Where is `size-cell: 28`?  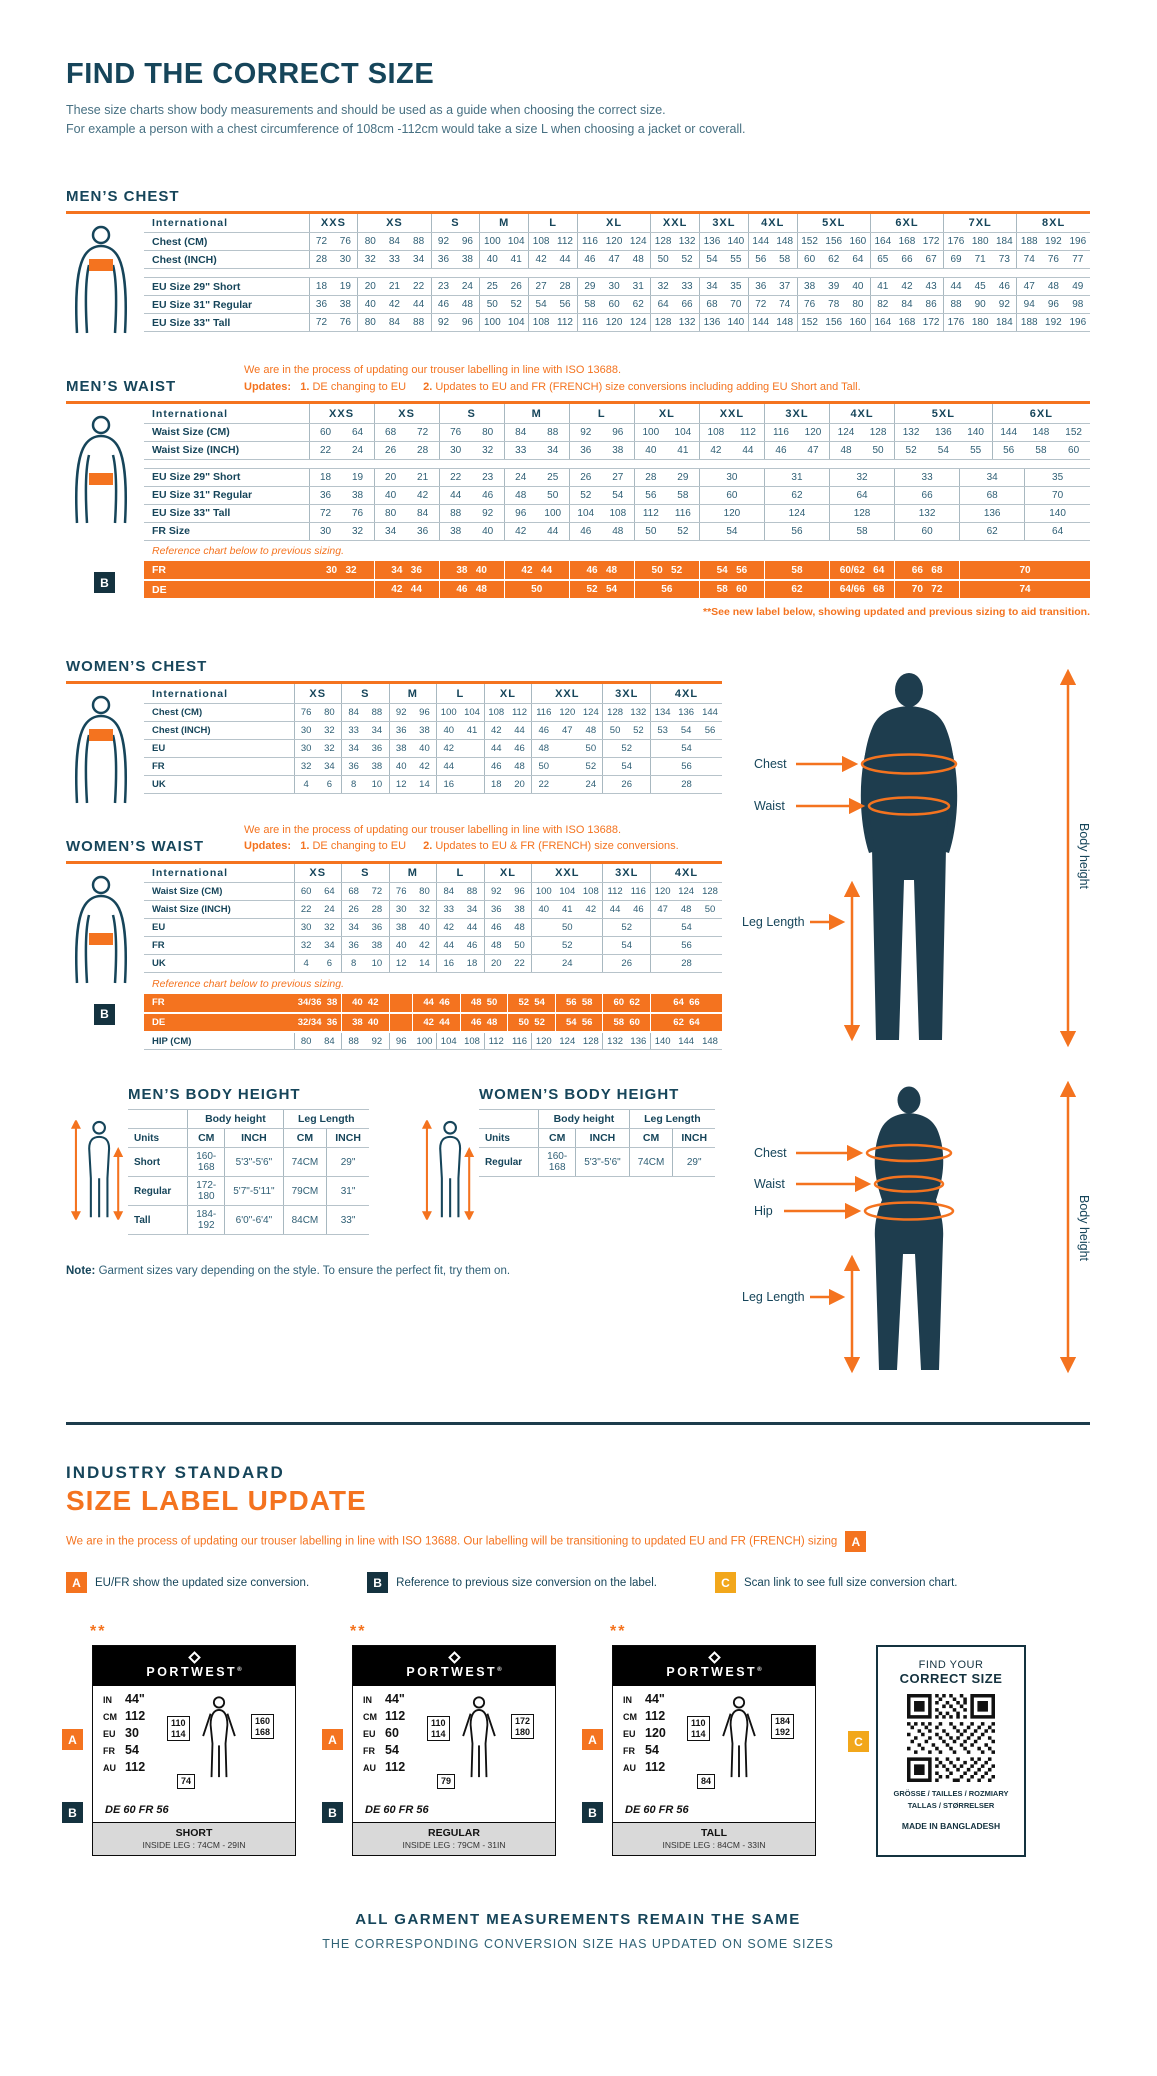 size-cell: 28 is located at coordinates (377, 910).